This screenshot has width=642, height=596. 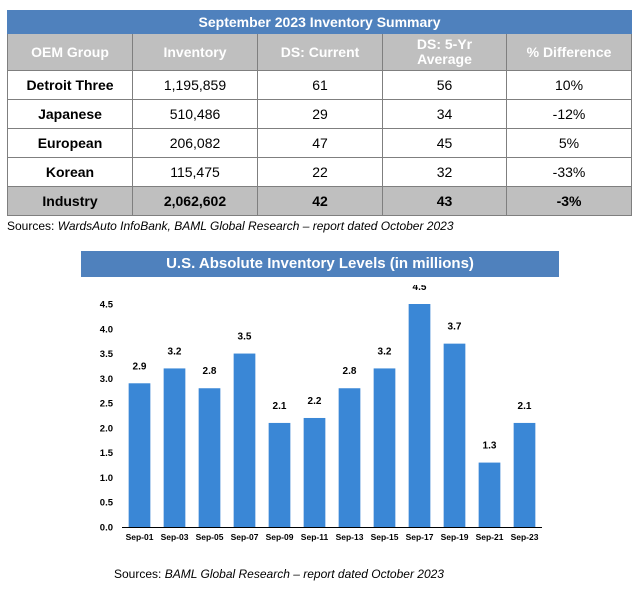 What do you see at coordinates (490, 537) in the screenshot?
I see `x-tick-label: Sep-21` at bounding box center [490, 537].